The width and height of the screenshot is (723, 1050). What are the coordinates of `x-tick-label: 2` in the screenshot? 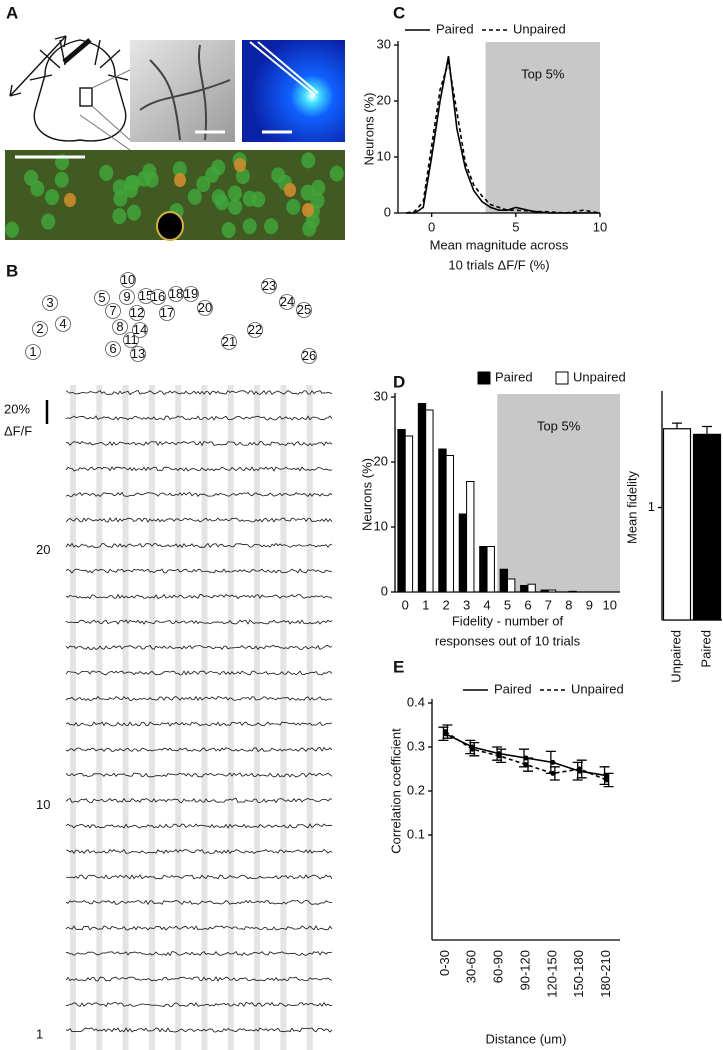 It's located at (446, 604).